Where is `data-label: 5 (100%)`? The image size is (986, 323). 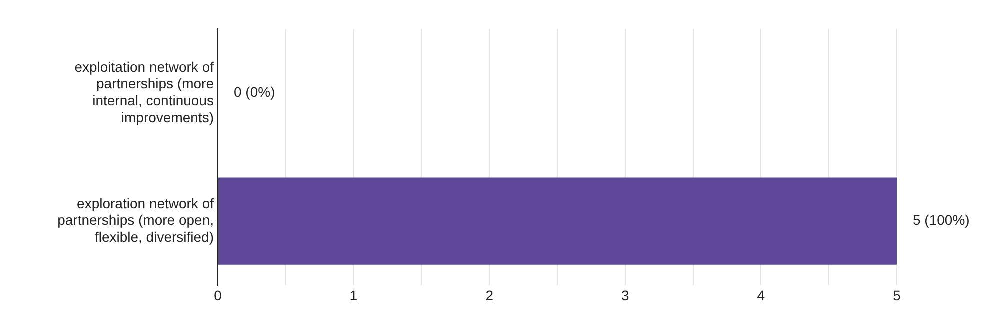 data-label: 5 (100%) is located at coordinates (941, 220).